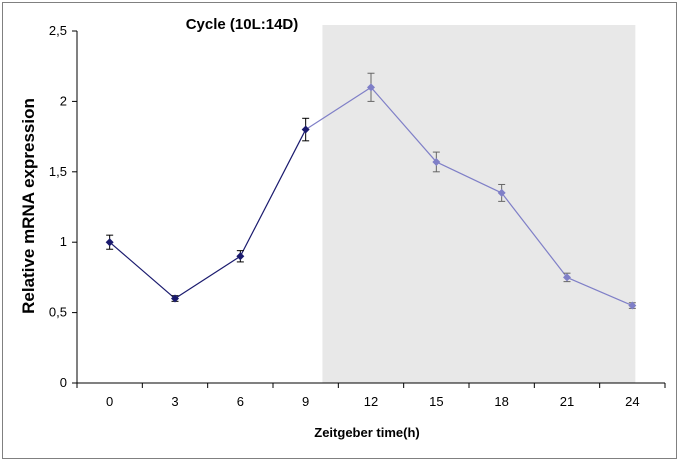 This screenshot has height=463, width=681. What do you see at coordinates (58, 312) in the screenshot?
I see `y-tick-label: 0,5` at bounding box center [58, 312].